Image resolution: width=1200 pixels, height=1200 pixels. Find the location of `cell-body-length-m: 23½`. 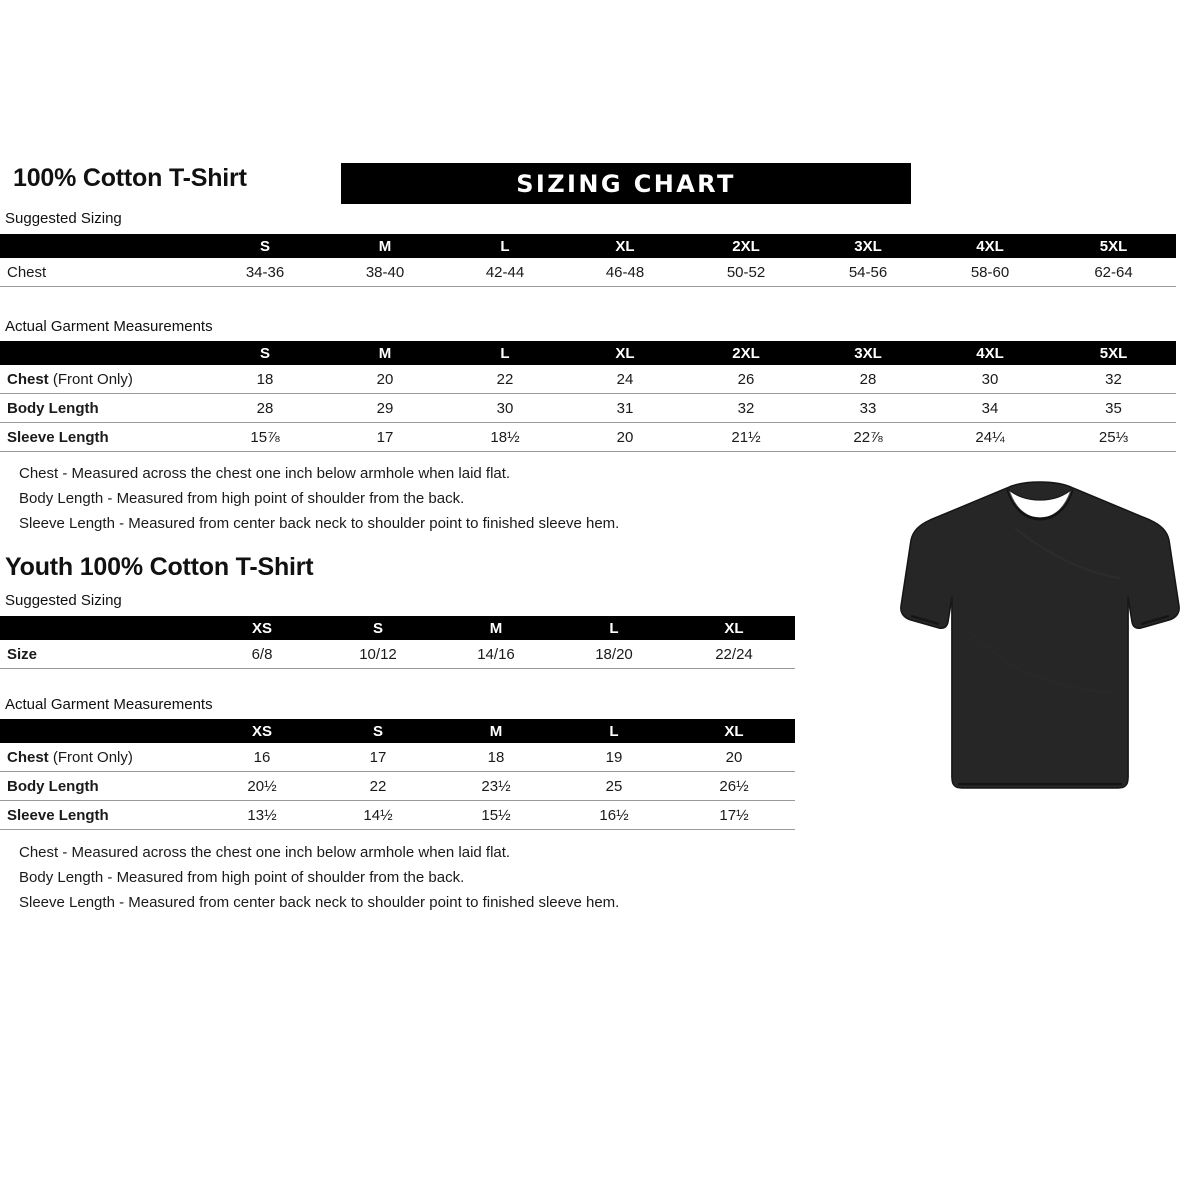

cell-body-length-m: 23½ is located at coordinates (496, 786).